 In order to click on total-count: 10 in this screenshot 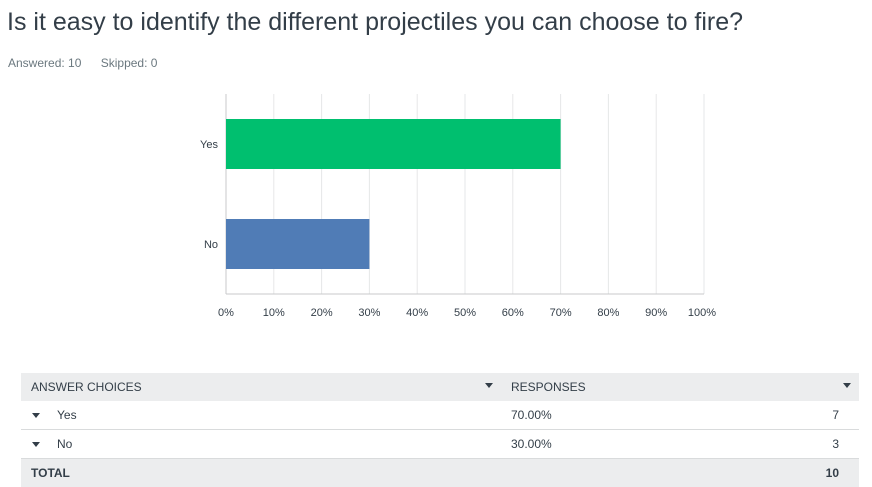, I will do `click(832, 473)`.